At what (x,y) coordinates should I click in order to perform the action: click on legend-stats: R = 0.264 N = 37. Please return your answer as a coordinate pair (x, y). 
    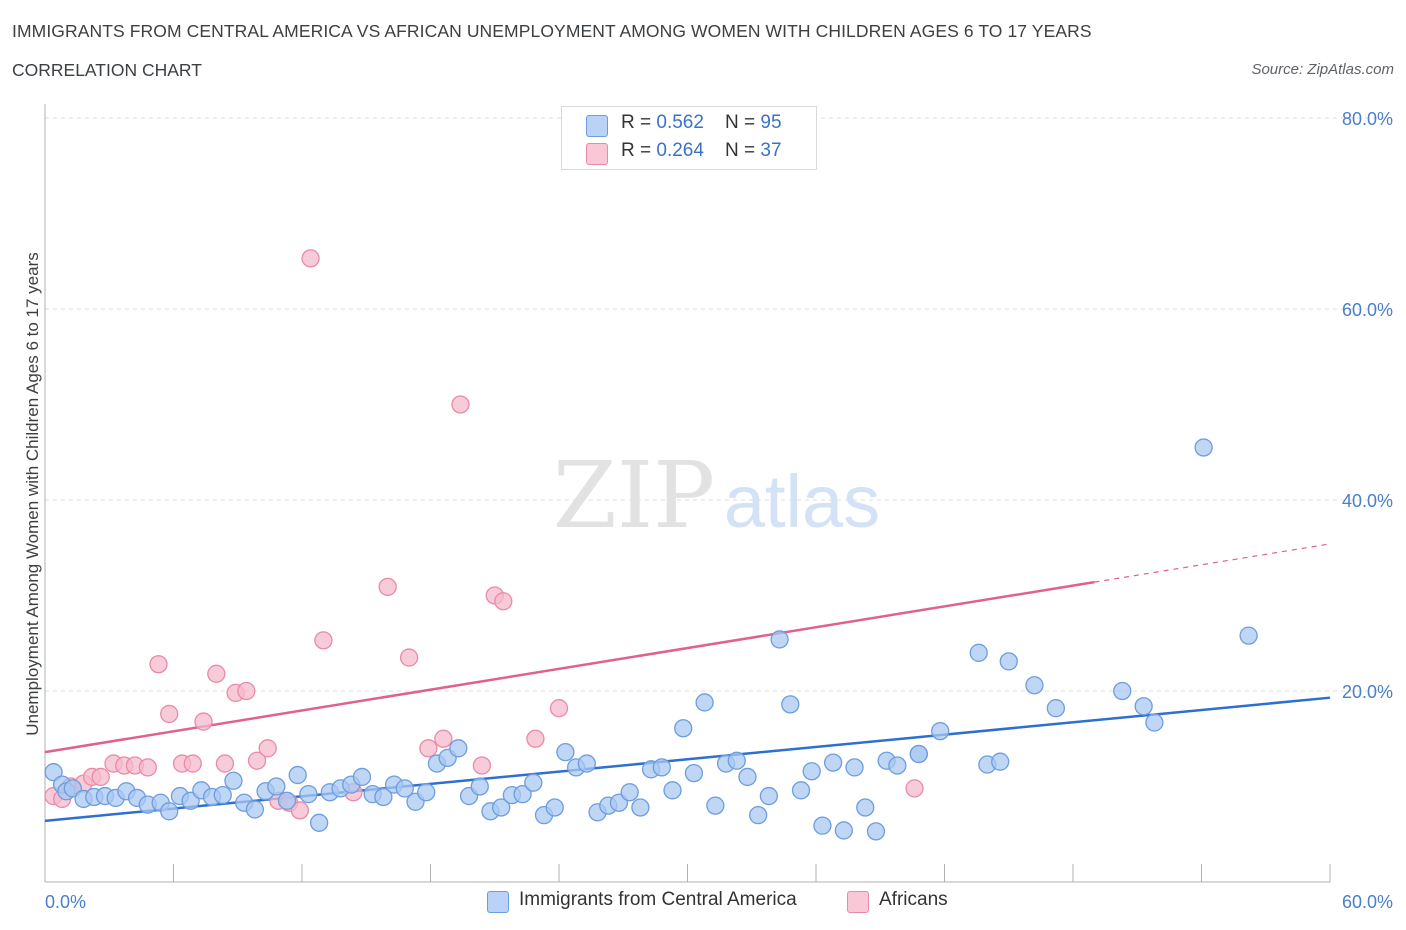
    Looking at the image, I should click on (701, 151).